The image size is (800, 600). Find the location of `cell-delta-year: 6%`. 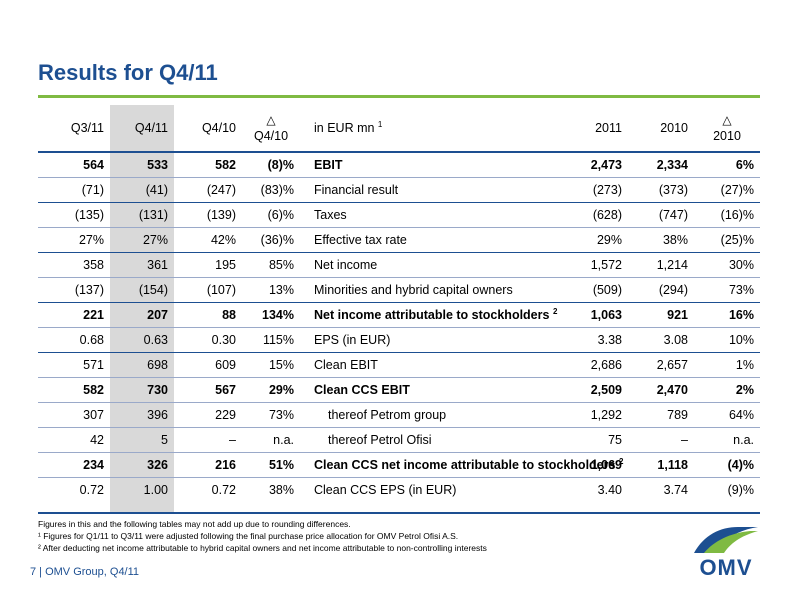

cell-delta-year: 6% is located at coordinates (744, 165).